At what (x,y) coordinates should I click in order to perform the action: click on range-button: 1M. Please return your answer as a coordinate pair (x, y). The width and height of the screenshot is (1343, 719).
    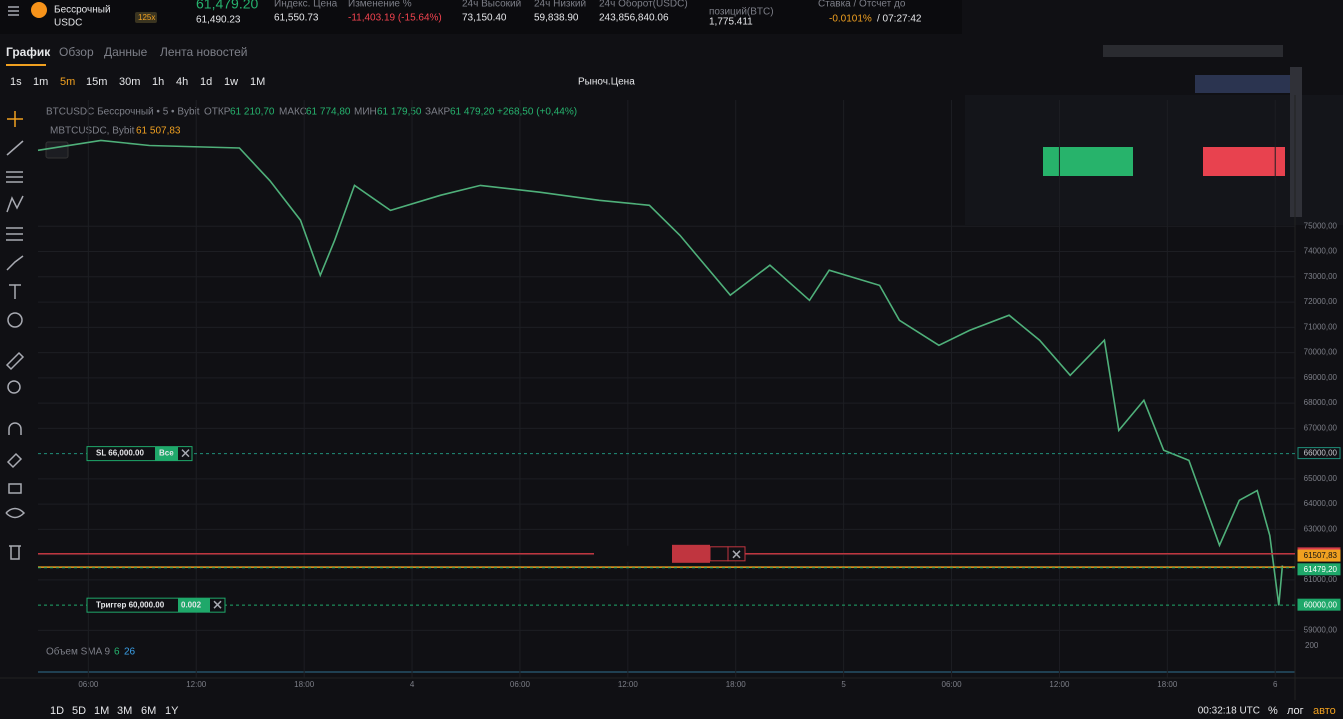
    Looking at the image, I should click on (101, 711).